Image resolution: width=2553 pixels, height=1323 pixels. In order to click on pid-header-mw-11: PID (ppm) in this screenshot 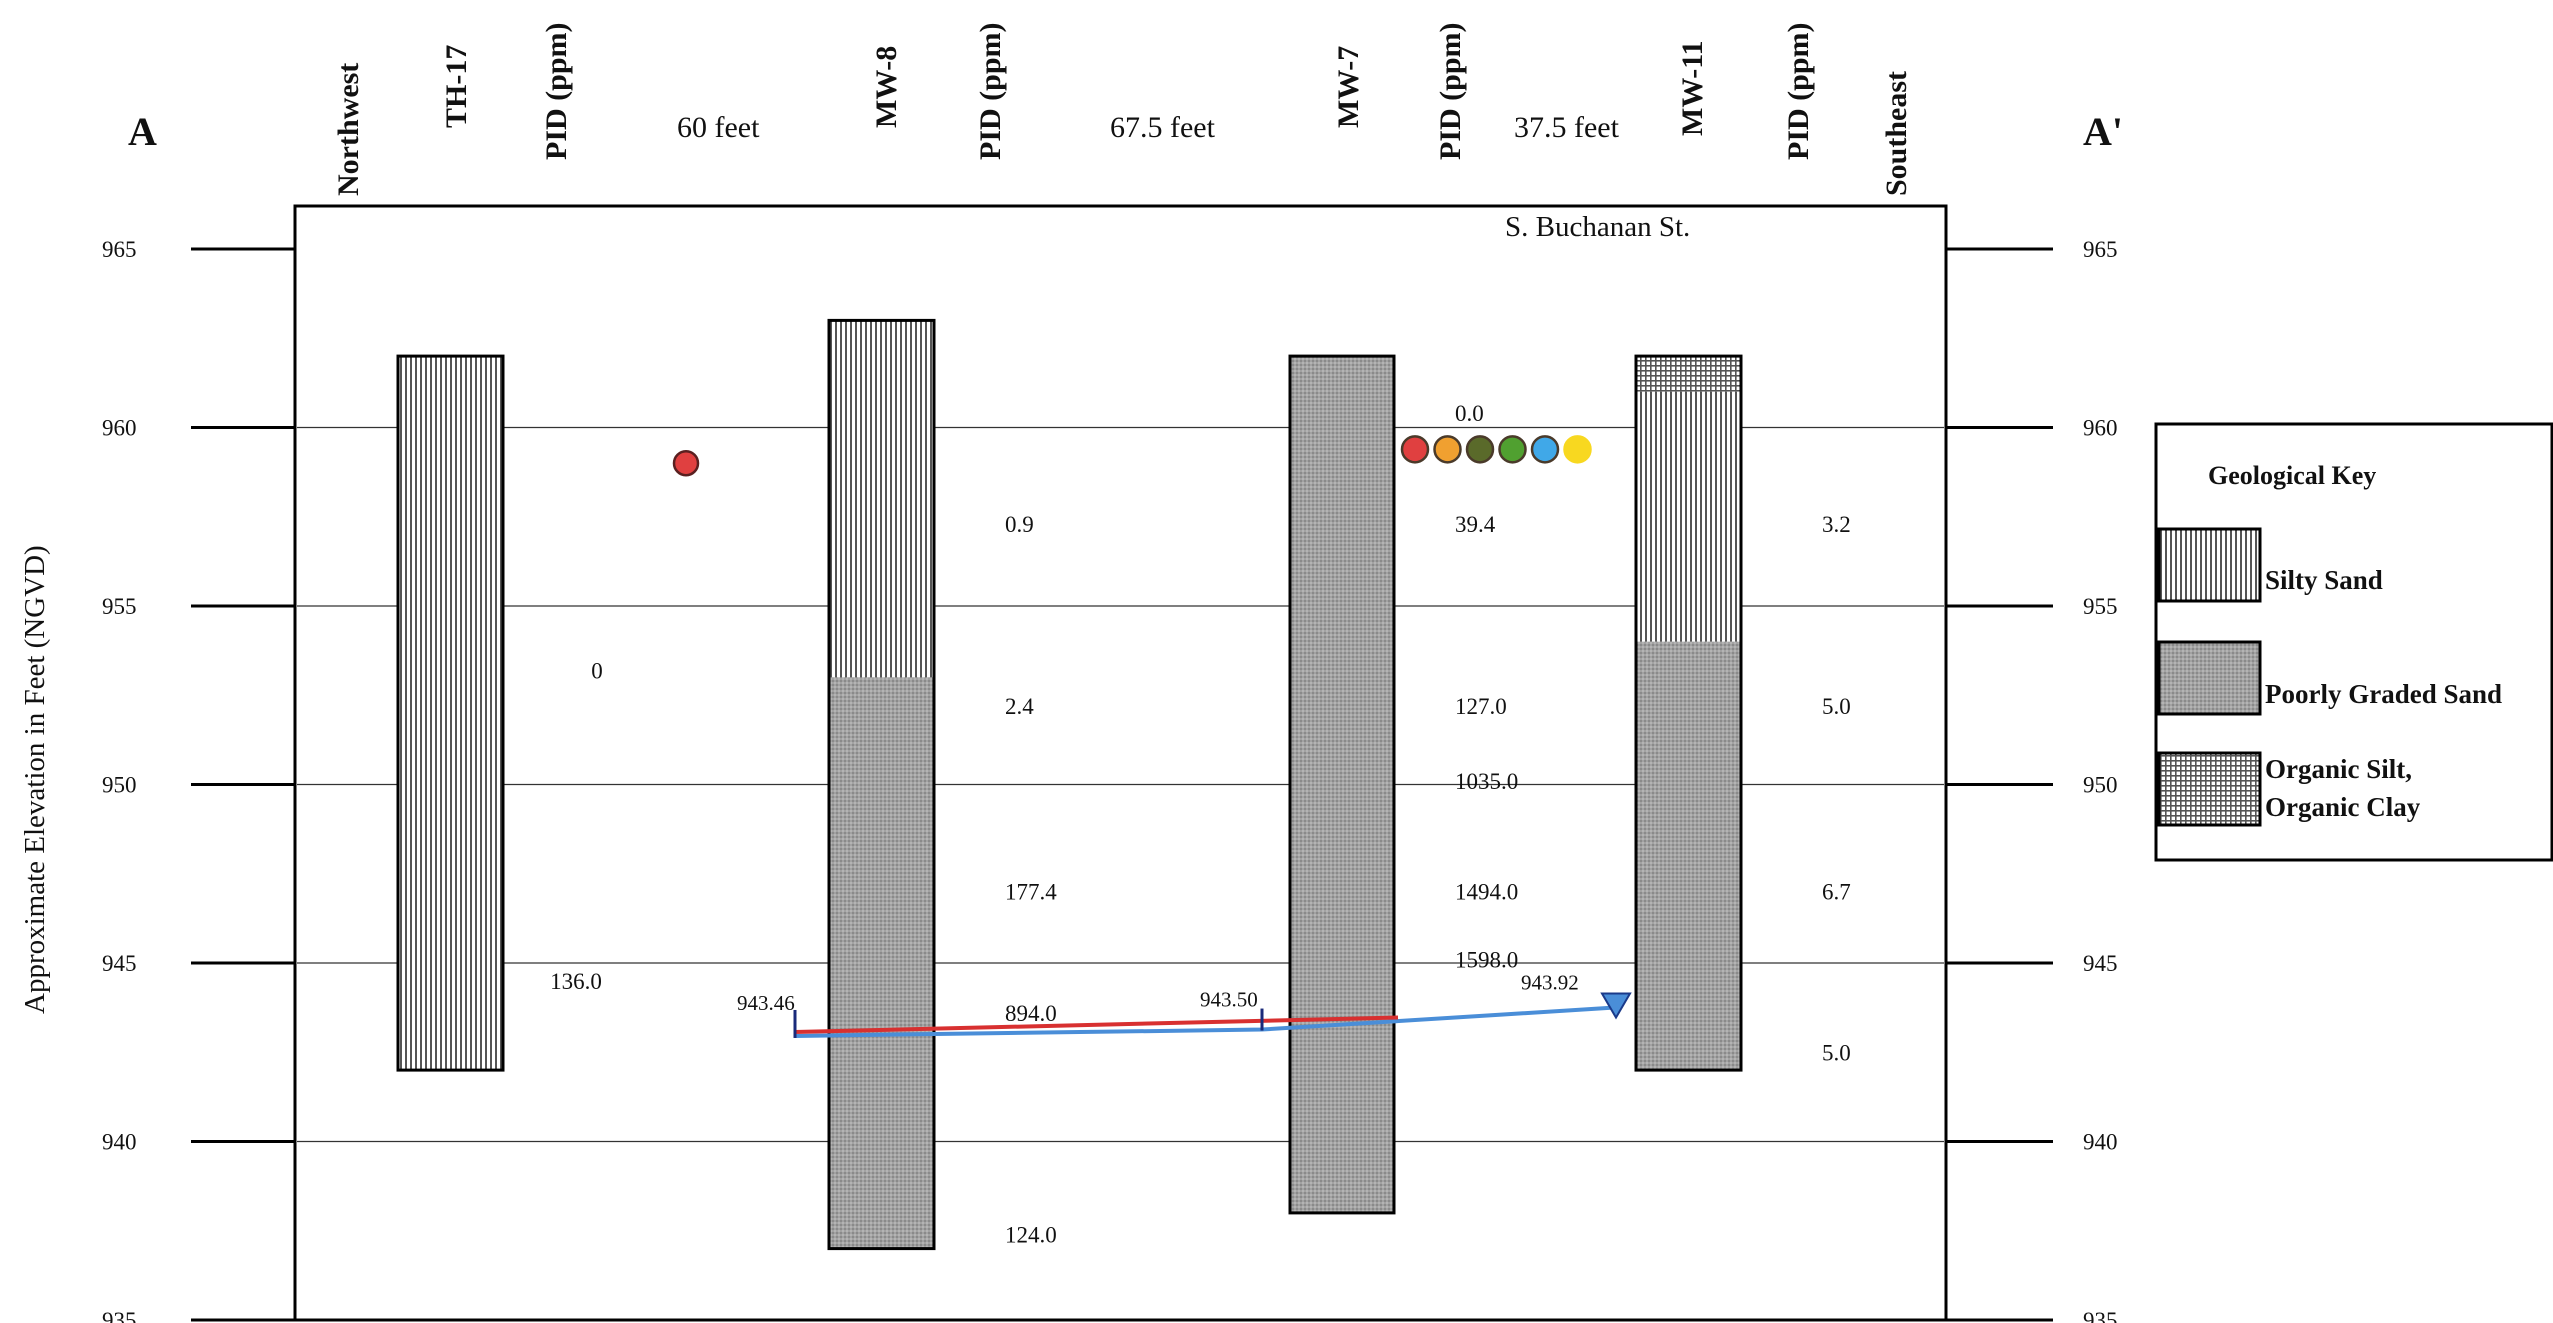, I will do `click(1798, 91)`.